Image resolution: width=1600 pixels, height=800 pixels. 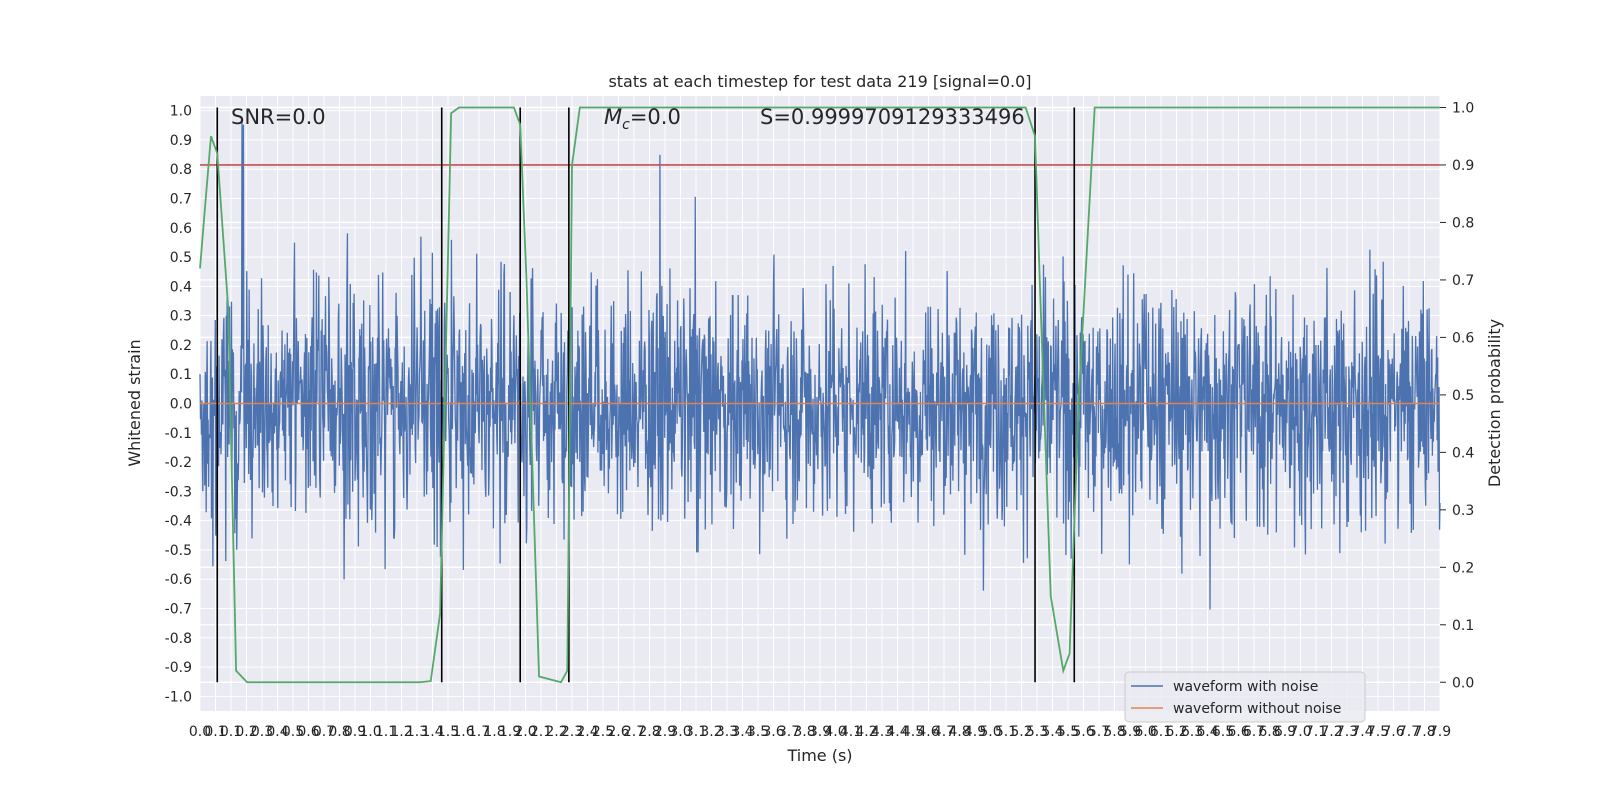 I want to click on y-tick-label: -0.3, so click(x=178, y=492).